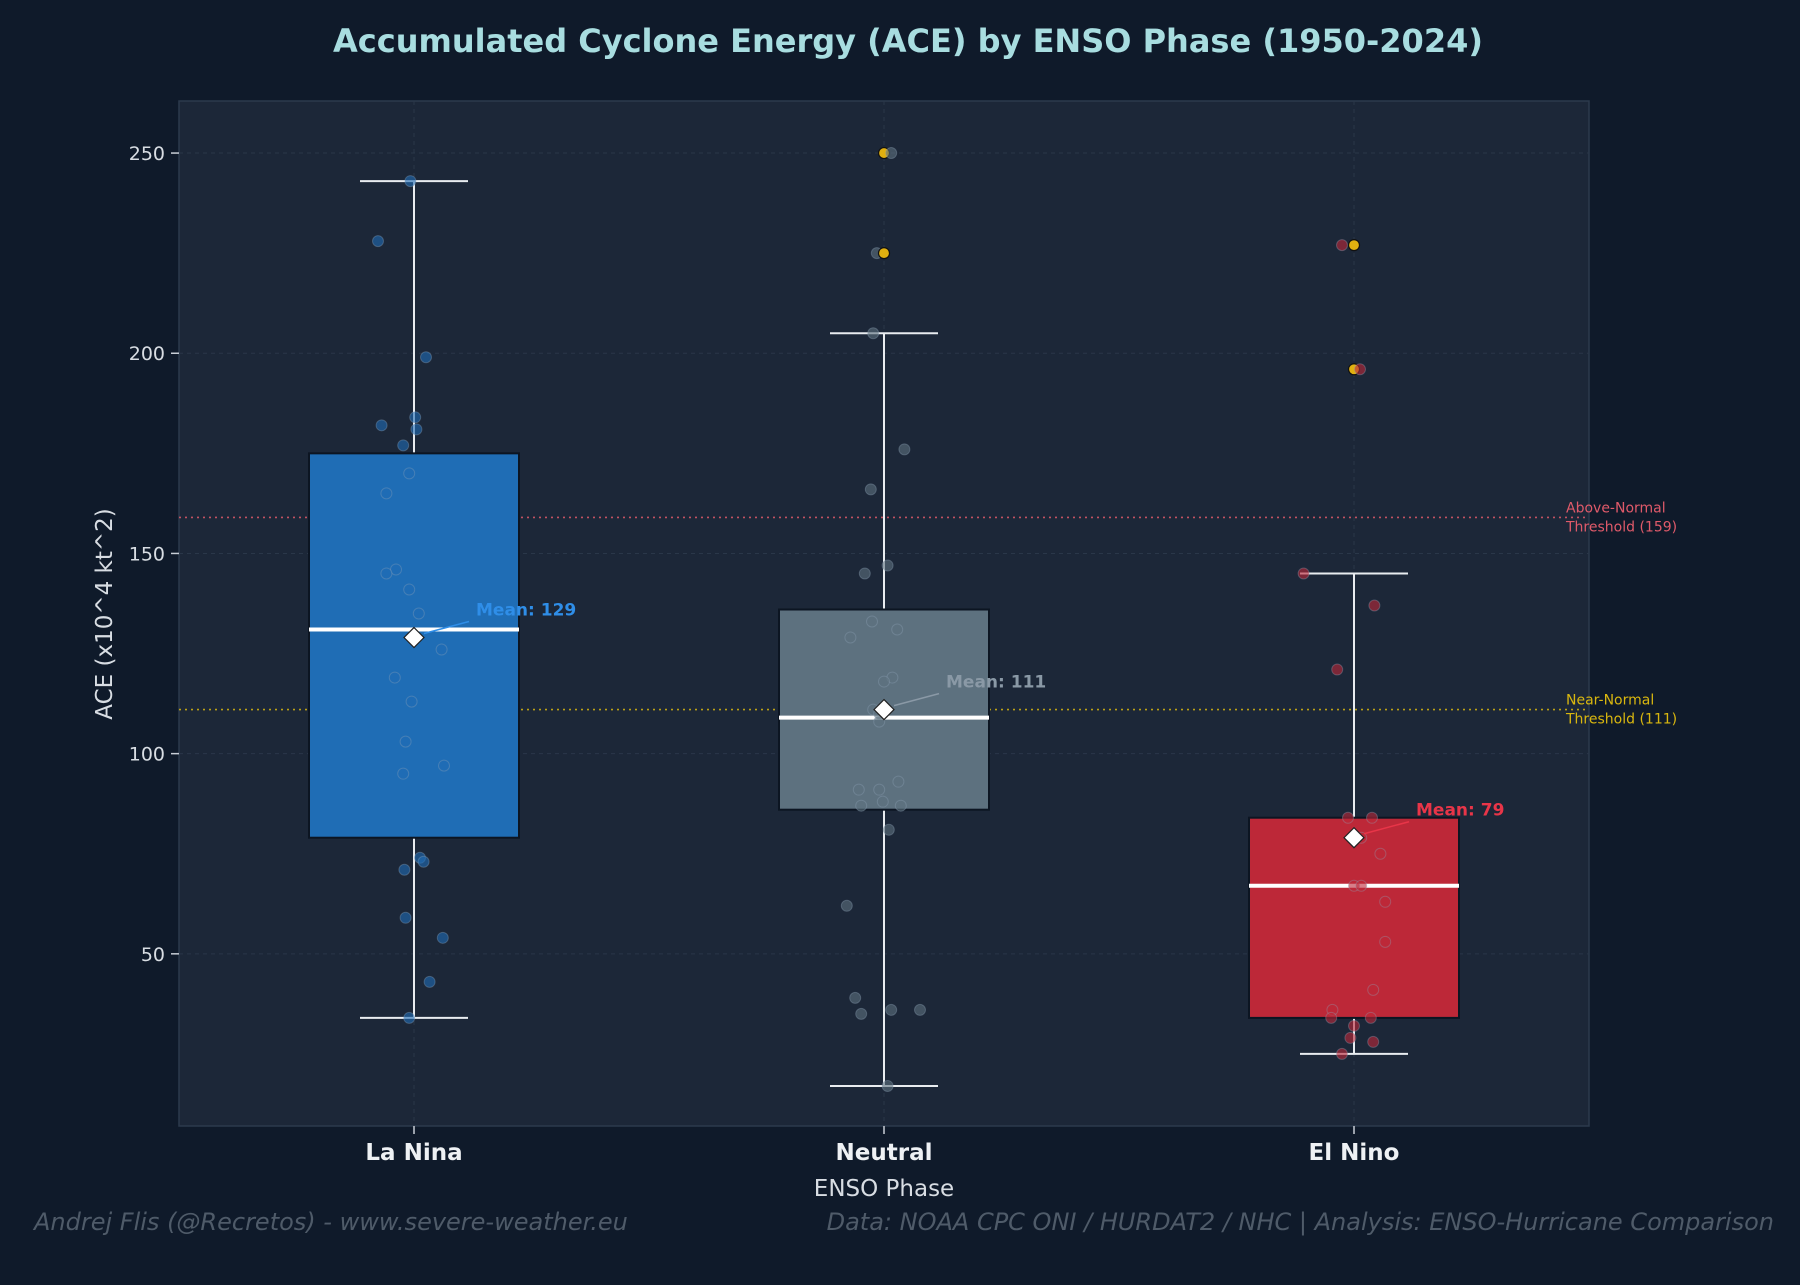  I want to click on y-axis-label: ACE (x10^4 kt^2), so click(105, 614).